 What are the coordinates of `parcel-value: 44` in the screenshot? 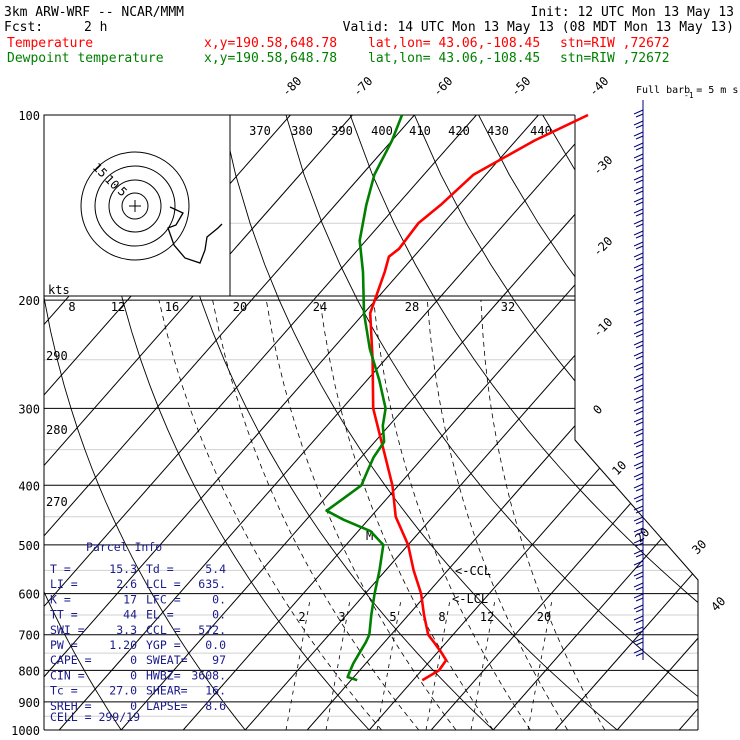 It's located at (130, 615).